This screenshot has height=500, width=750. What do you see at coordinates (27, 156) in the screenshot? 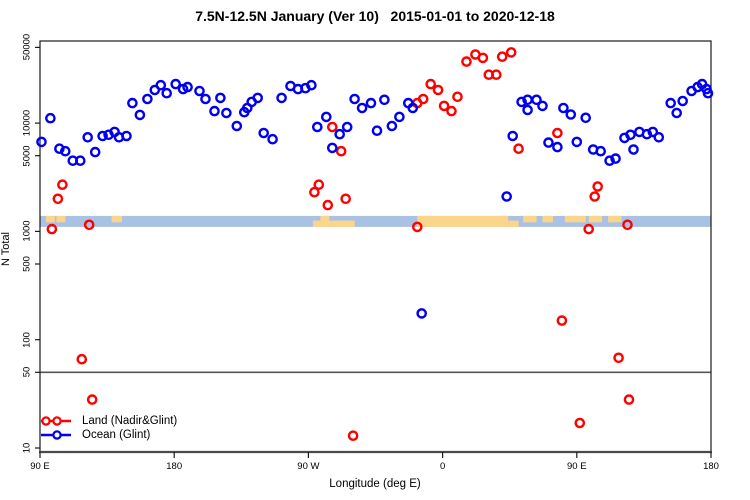
I see `y-tick-label: 5000` at bounding box center [27, 156].